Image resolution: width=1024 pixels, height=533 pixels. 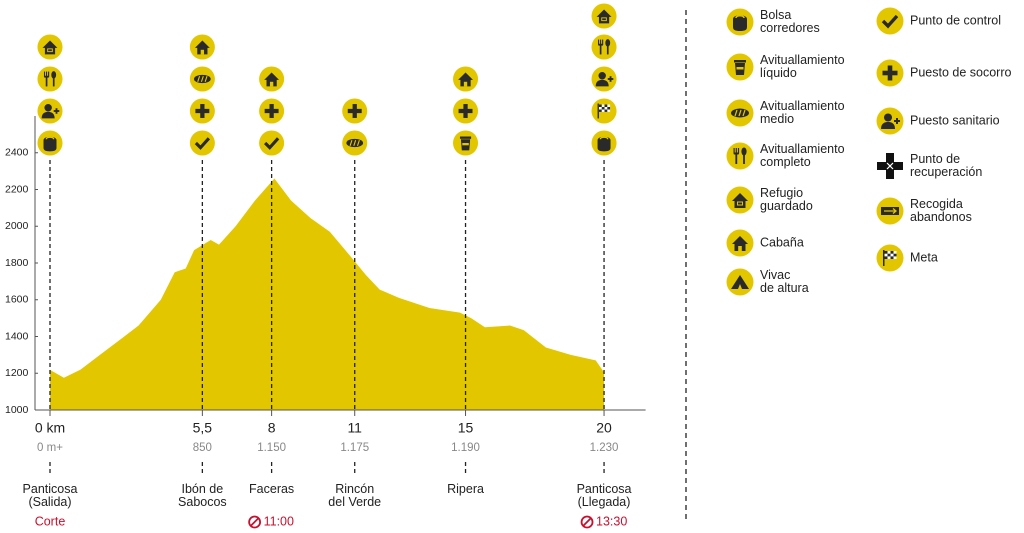 What do you see at coordinates (790, 21) in the screenshot?
I see `legend-label: Bolsa corredores` at bounding box center [790, 21].